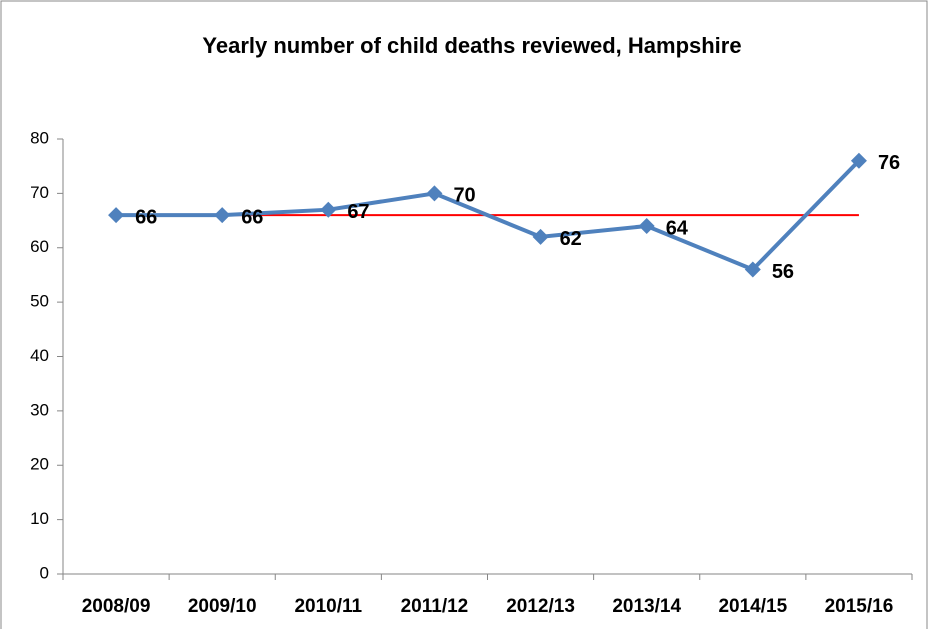 Image resolution: width=928 pixels, height=634 pixels. I want to click on x-tick-label: 2010/11, so click(328, 606).